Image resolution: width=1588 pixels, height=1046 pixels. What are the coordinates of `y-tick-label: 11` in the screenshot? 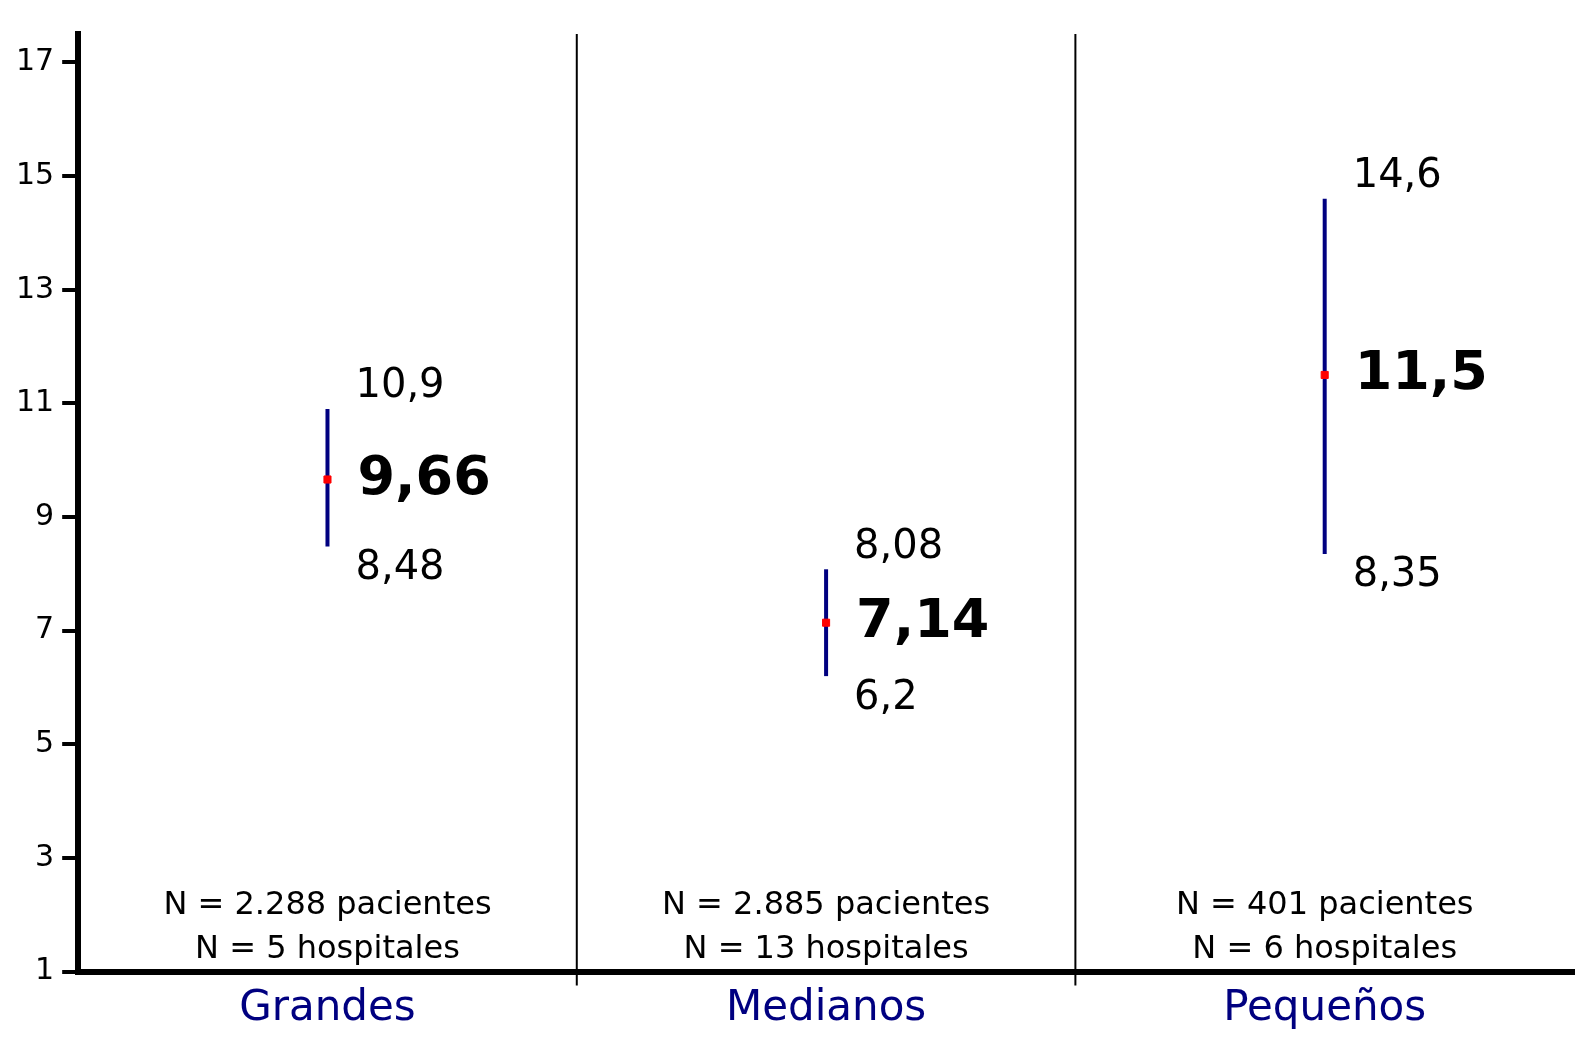 It's located at (35, 401).